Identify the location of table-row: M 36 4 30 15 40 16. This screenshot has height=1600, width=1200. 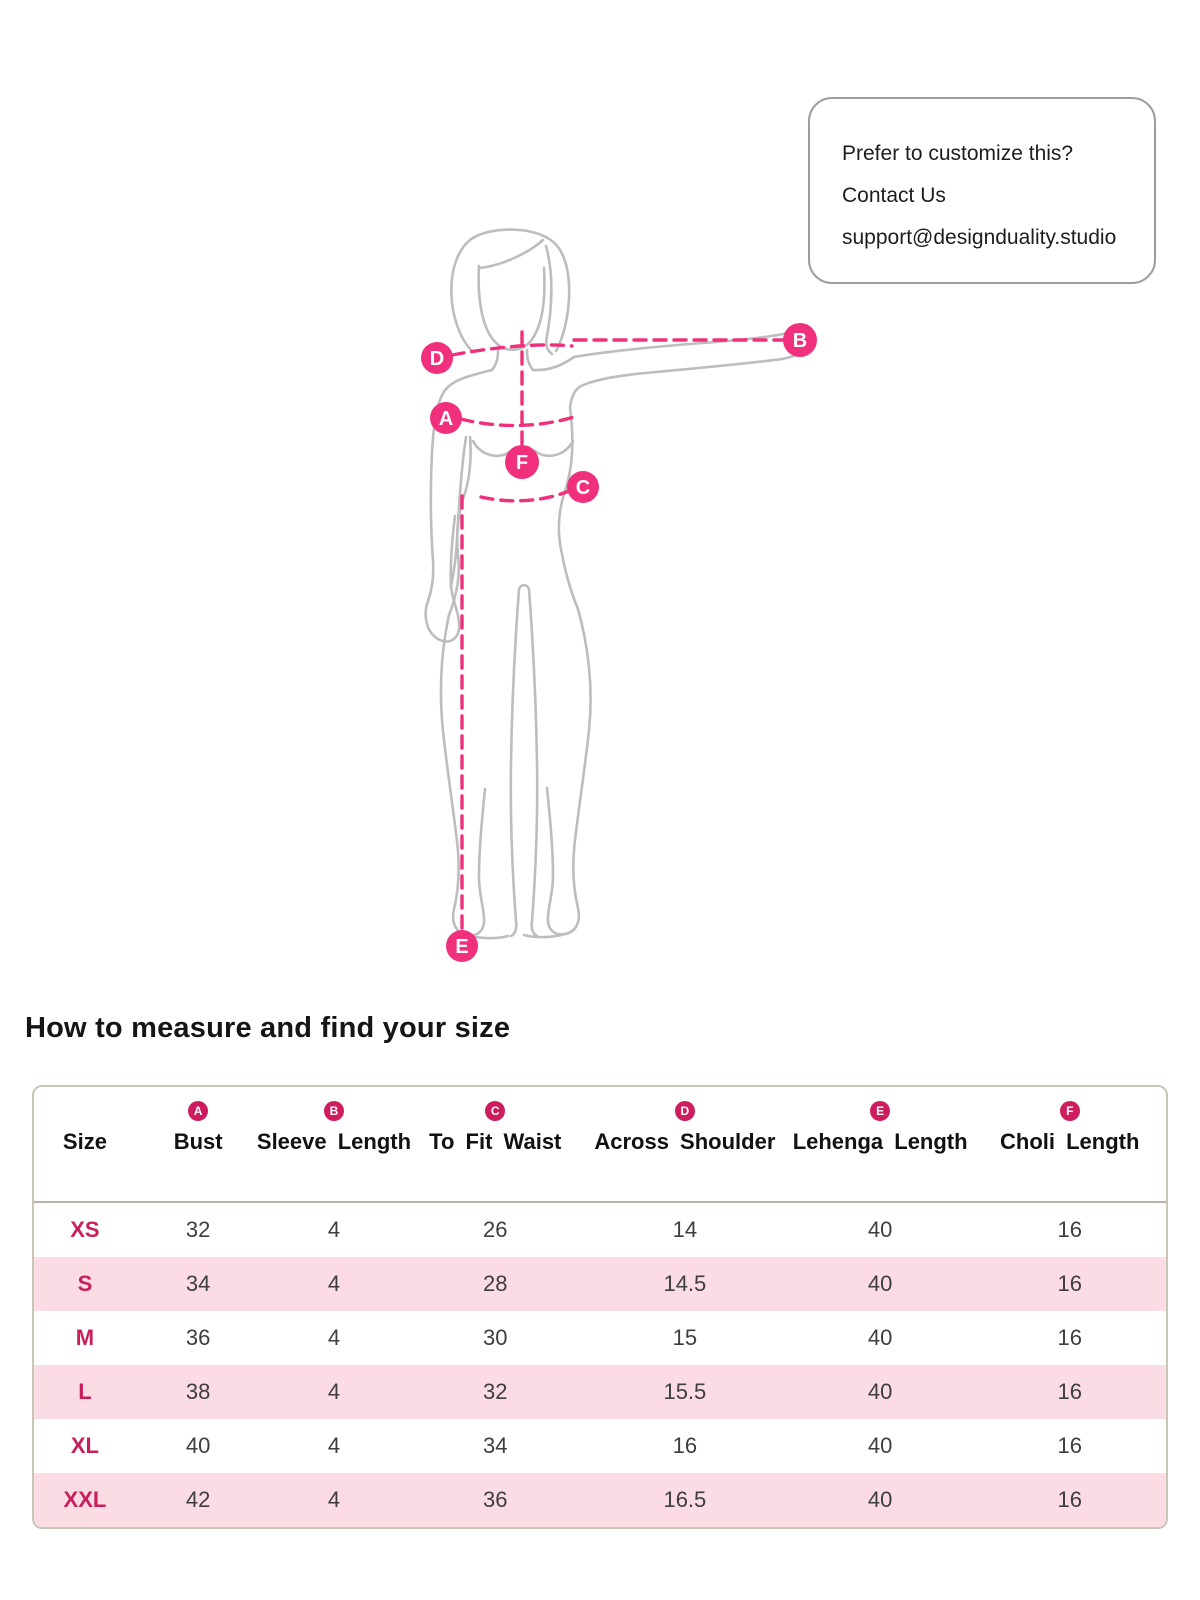
(600, 1338).